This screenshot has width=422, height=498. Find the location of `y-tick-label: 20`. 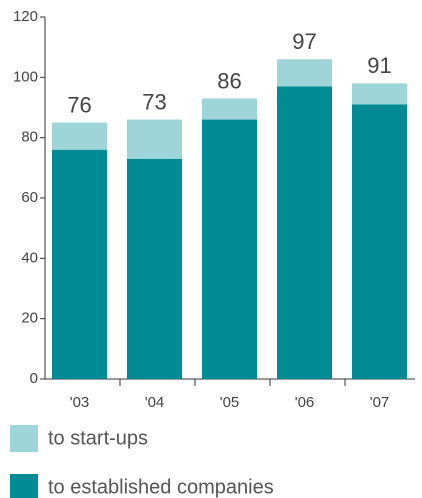

y-tick-label: 20 is located at coordinates (29, 318).